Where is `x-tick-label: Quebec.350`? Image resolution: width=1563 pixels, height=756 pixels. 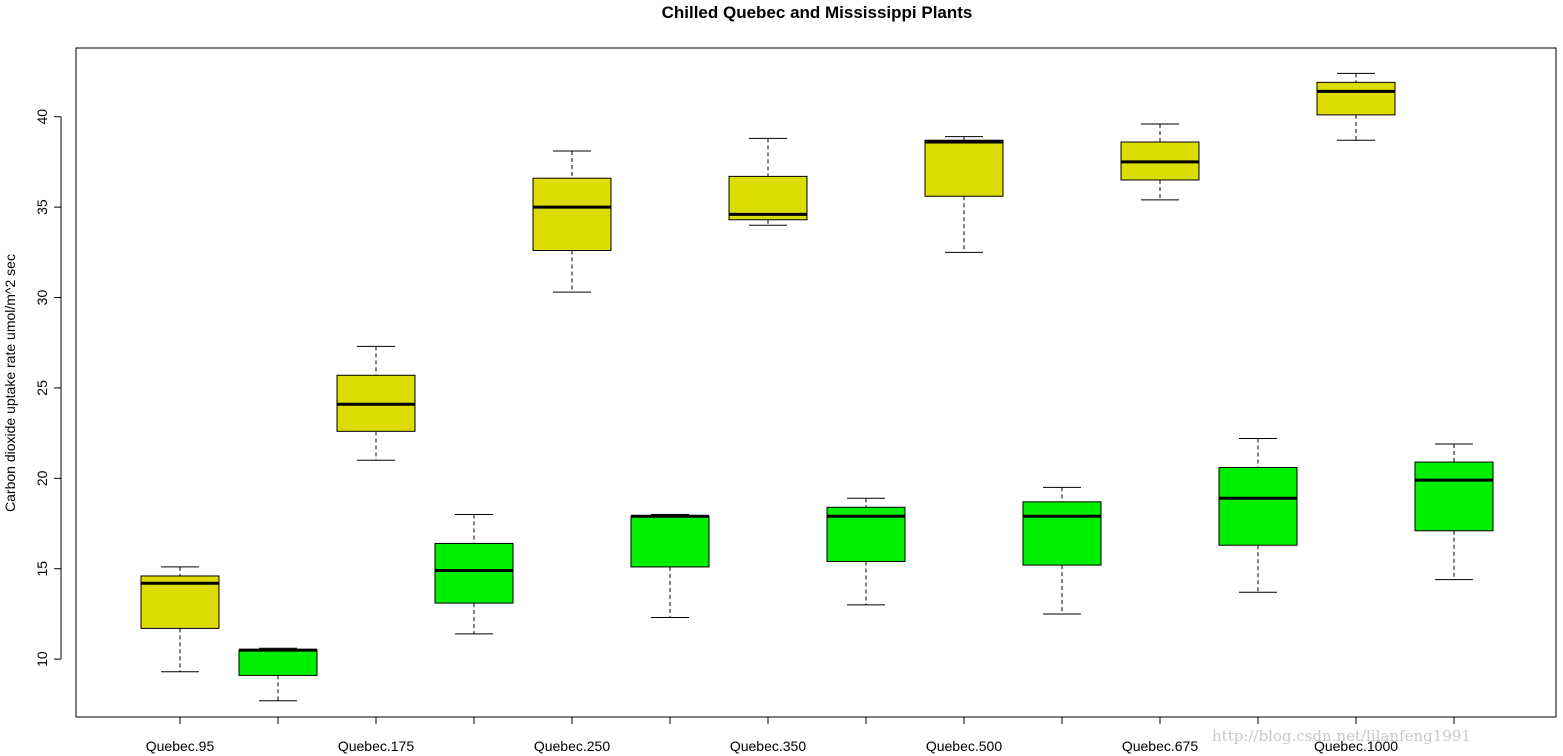
x-tick-label: Quebec.350 is located at coordinates (768, 746).